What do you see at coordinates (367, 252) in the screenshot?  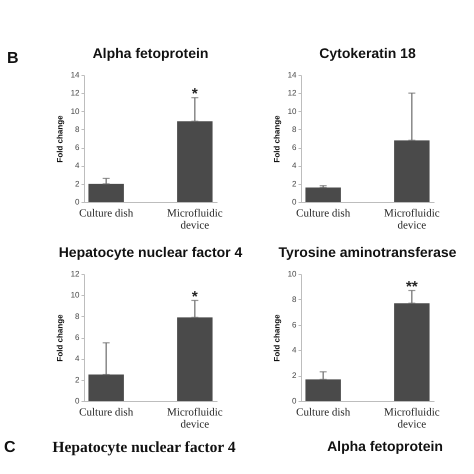 I see `chart-title: Tyrosine aminotransferase` at bounding box center [367, 252].